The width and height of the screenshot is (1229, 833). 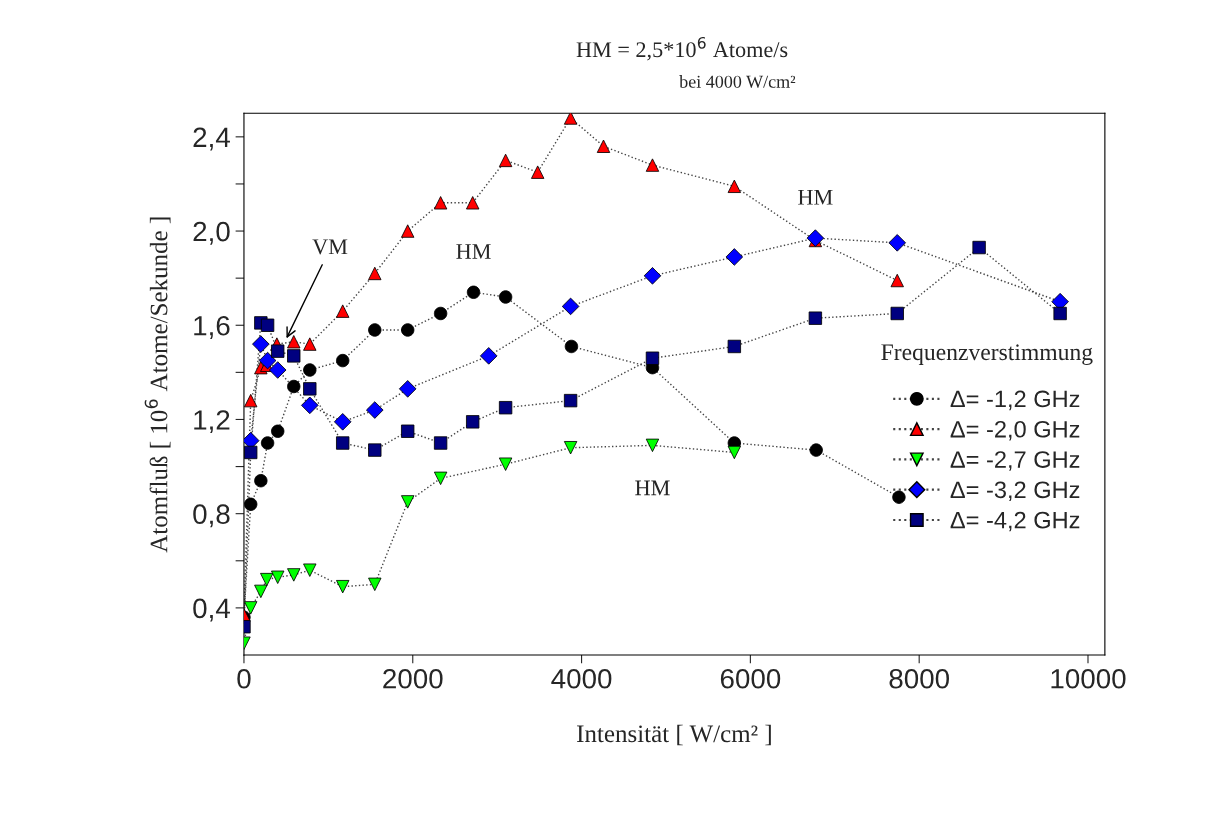 What do you see at coordinates (211, 516) in the screenshot?
I see `y-tick-label: 0,8` at bounding box center [211, 516].